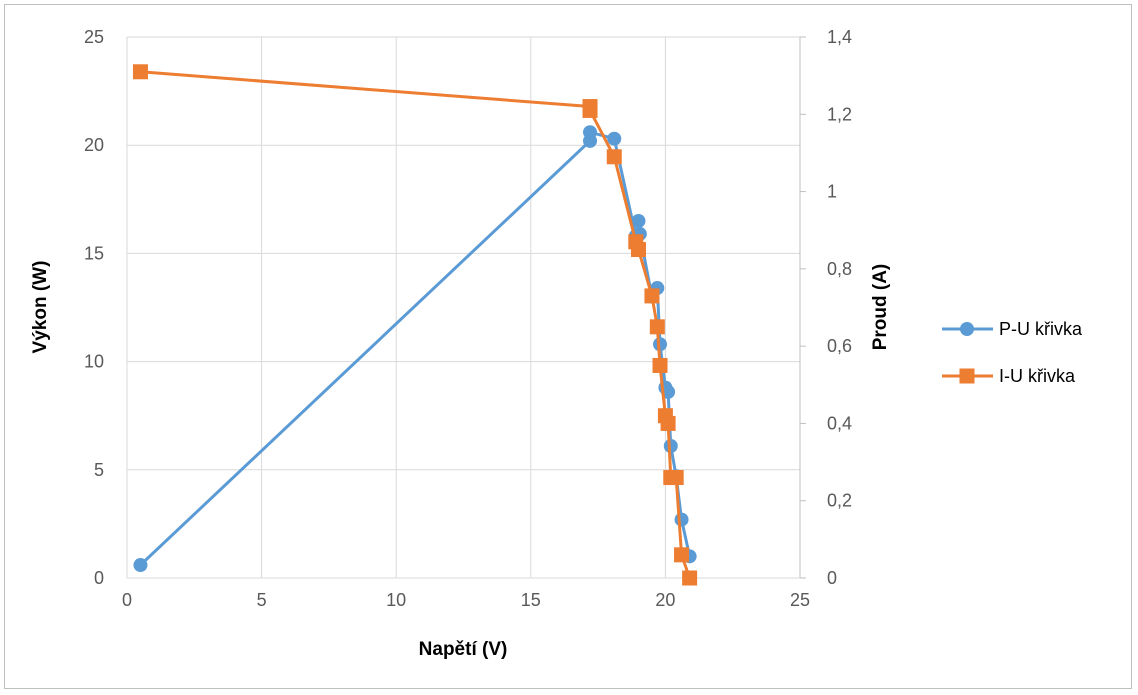 Image resolution: width=1138 pixels, height=695 pixels. What do you see at coordinates (839, 423) in the screenshot?
I see `y2-tick-label: 0,4` at bounding box center [839, 423].